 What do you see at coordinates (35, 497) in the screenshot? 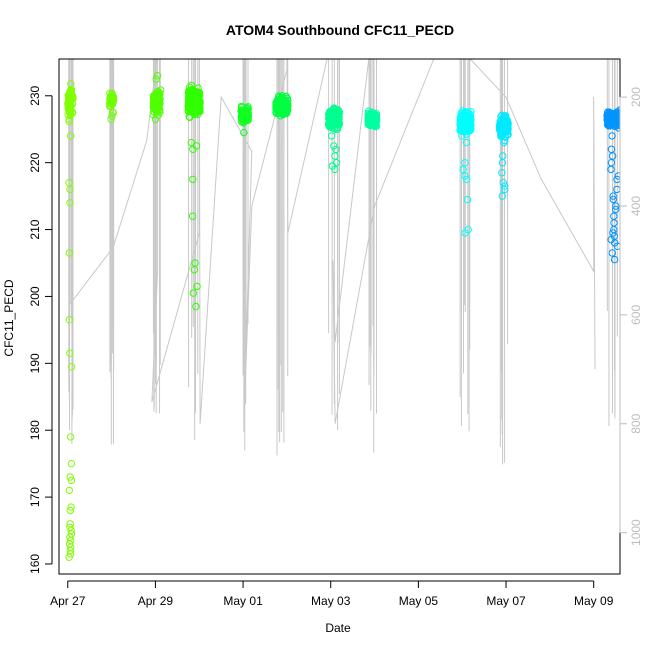
I see `y-tick-label: 170` at bounding box center [35, 497].